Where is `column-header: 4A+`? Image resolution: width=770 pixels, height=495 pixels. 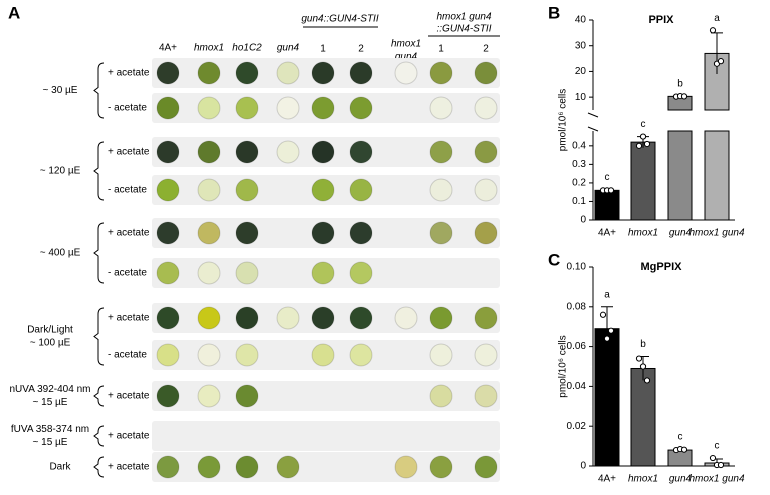 column-header: 4A+ is located at coordinates (168, 48).